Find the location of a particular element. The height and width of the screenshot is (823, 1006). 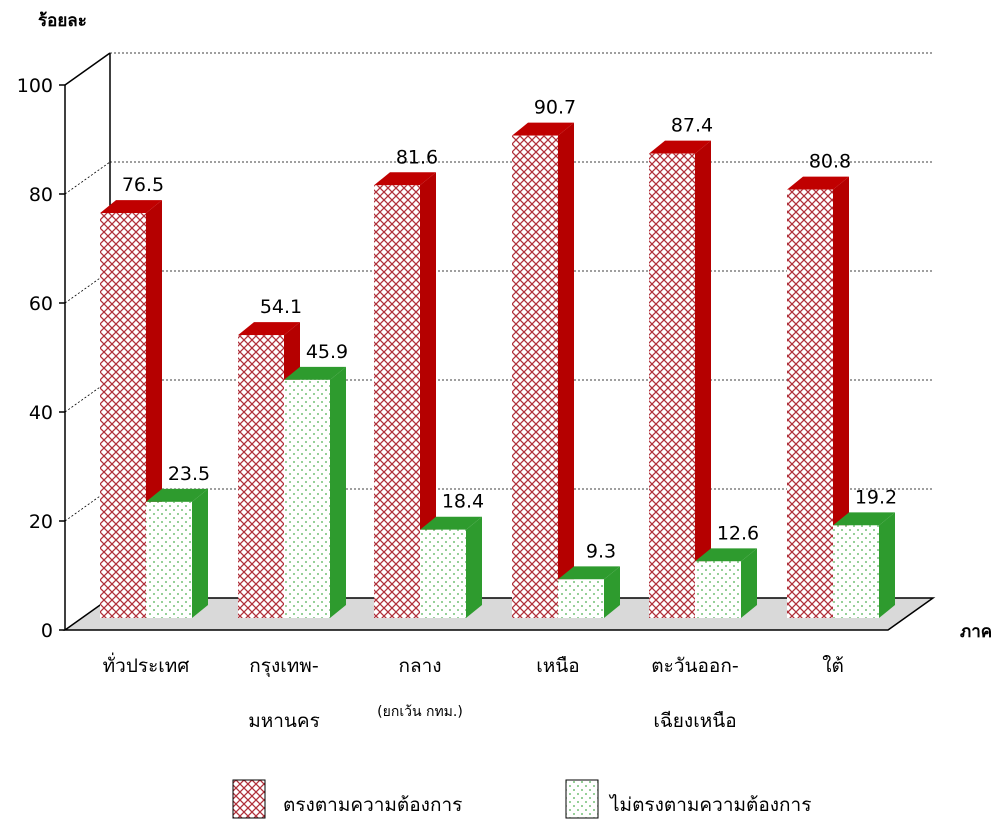

value-label-2-6: 19.2 is located at coordinates (876, 497).